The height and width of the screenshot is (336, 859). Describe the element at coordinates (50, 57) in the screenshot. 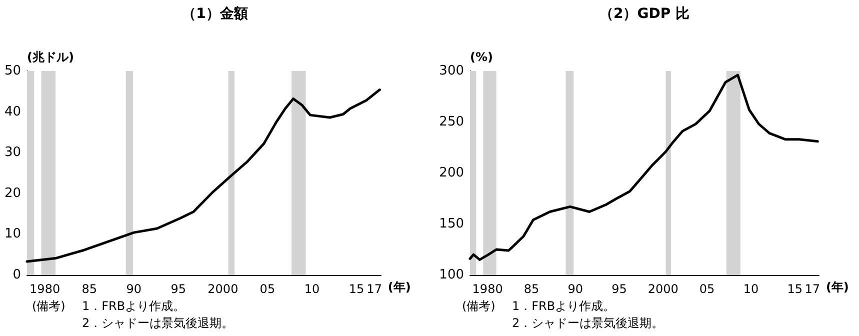

I see `y-axis-title: (兆ドル)` at that location.